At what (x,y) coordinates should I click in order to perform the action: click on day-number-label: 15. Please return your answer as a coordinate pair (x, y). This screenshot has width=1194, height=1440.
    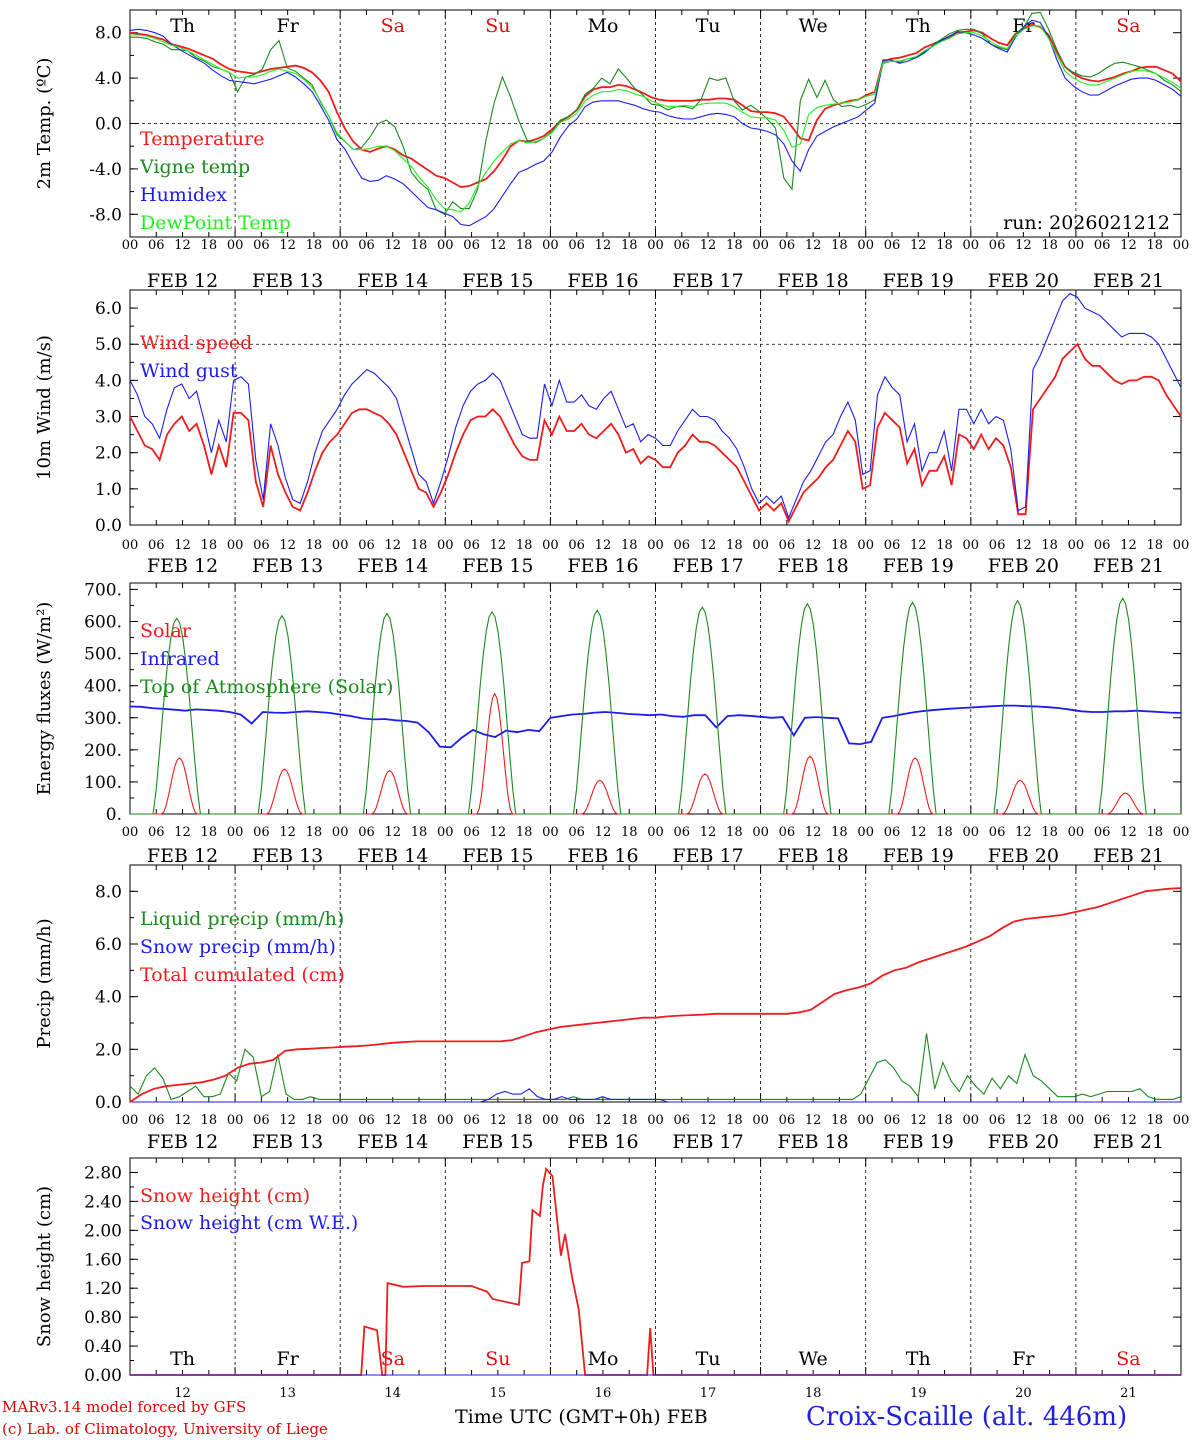
    Looking at the image, I should click on (498, 1393).